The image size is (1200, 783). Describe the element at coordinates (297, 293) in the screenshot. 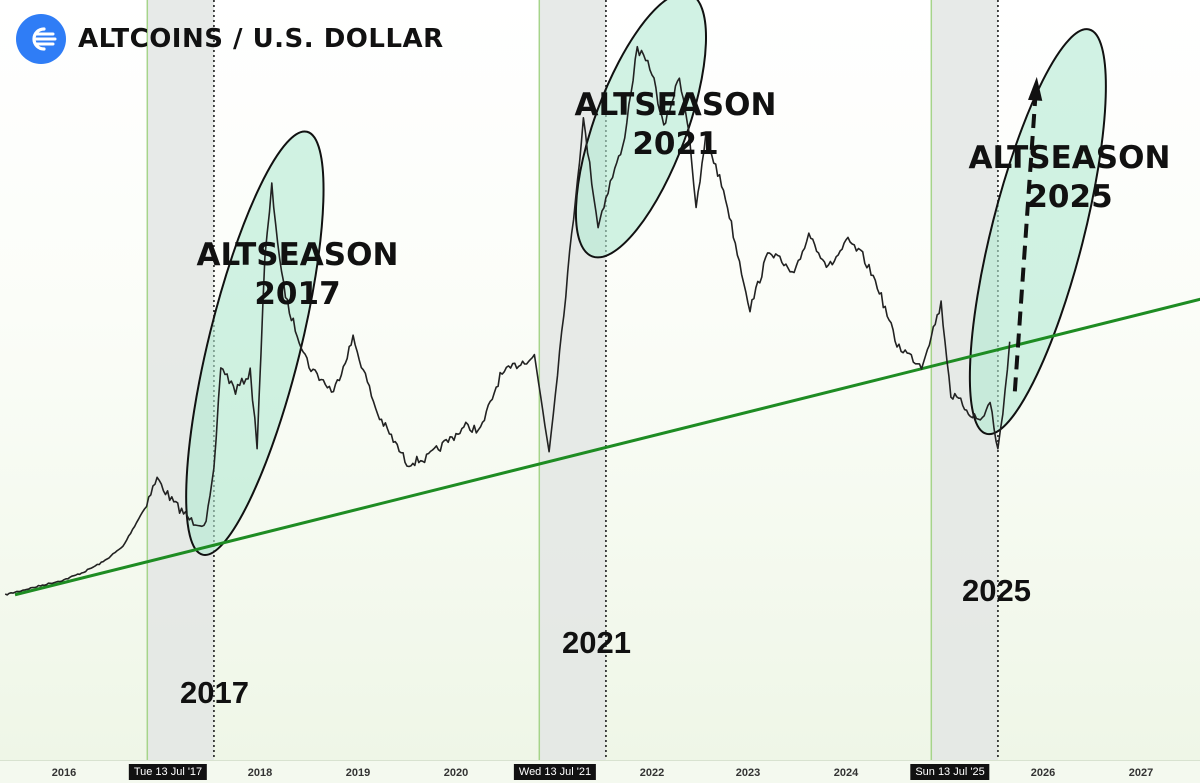

I see `altseason-2017-year: 2017` at that location.